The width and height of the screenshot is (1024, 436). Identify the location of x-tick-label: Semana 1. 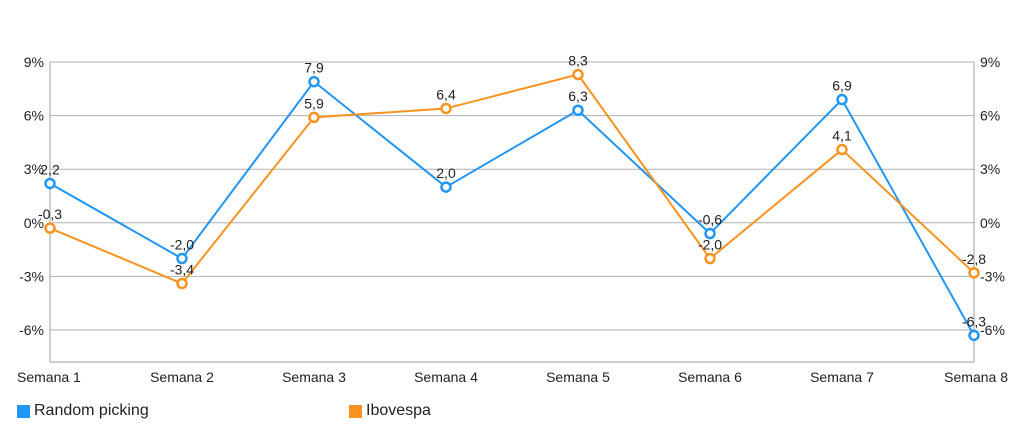
(49, 377).